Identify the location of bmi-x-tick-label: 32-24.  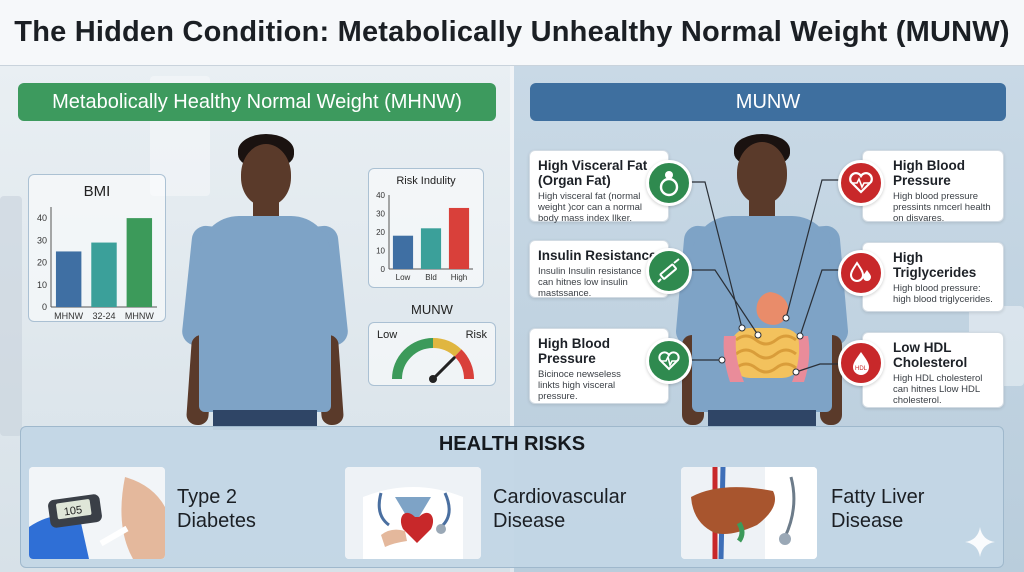
(103, 316).